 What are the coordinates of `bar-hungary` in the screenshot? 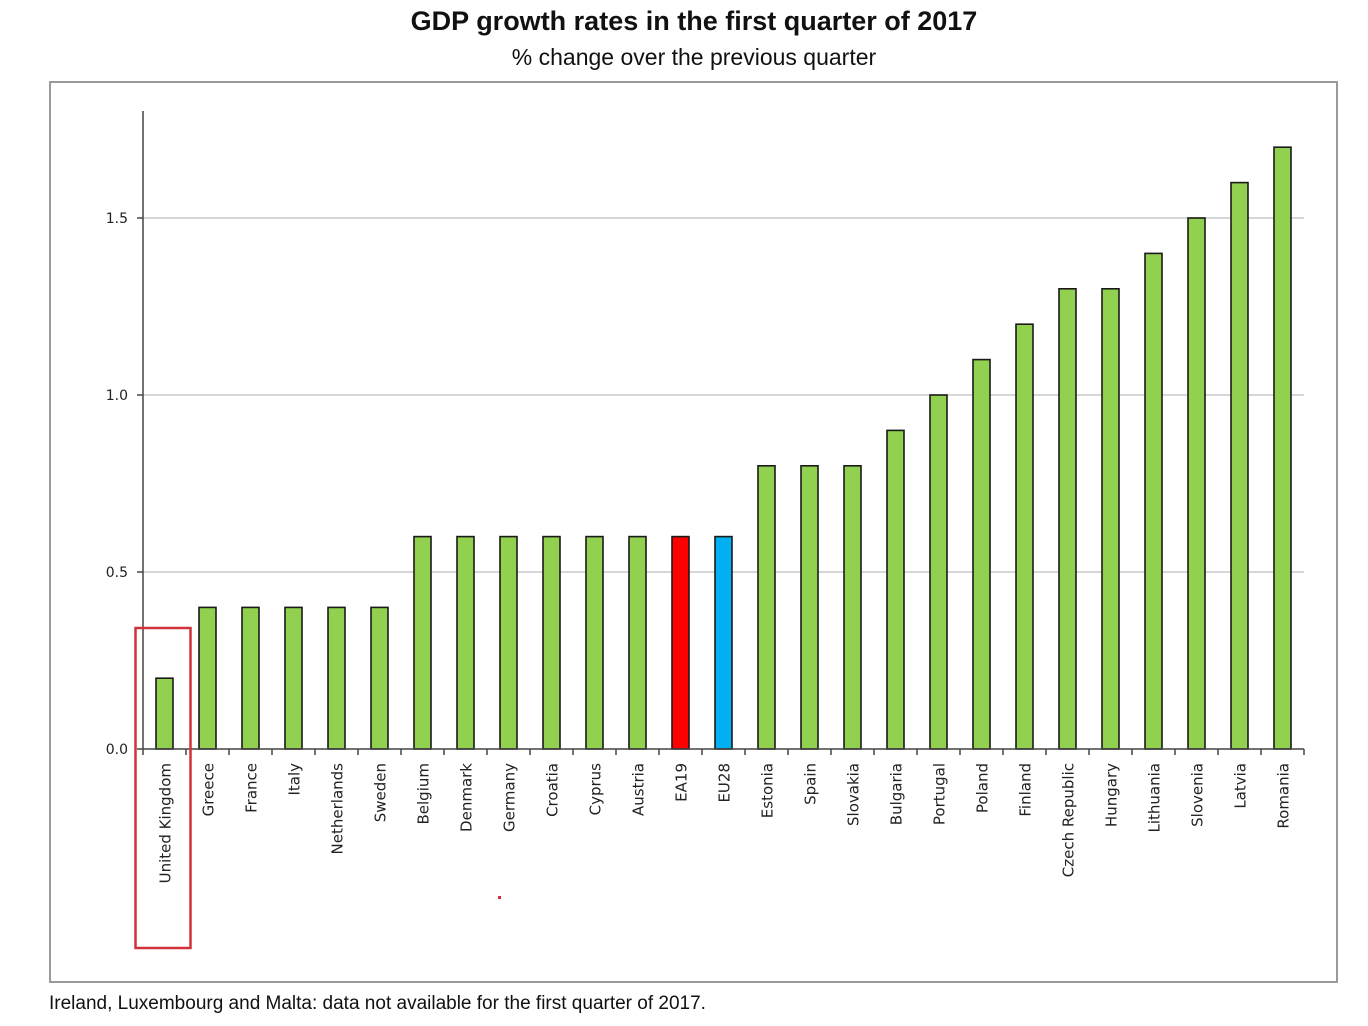 It's located at (1110, 518).